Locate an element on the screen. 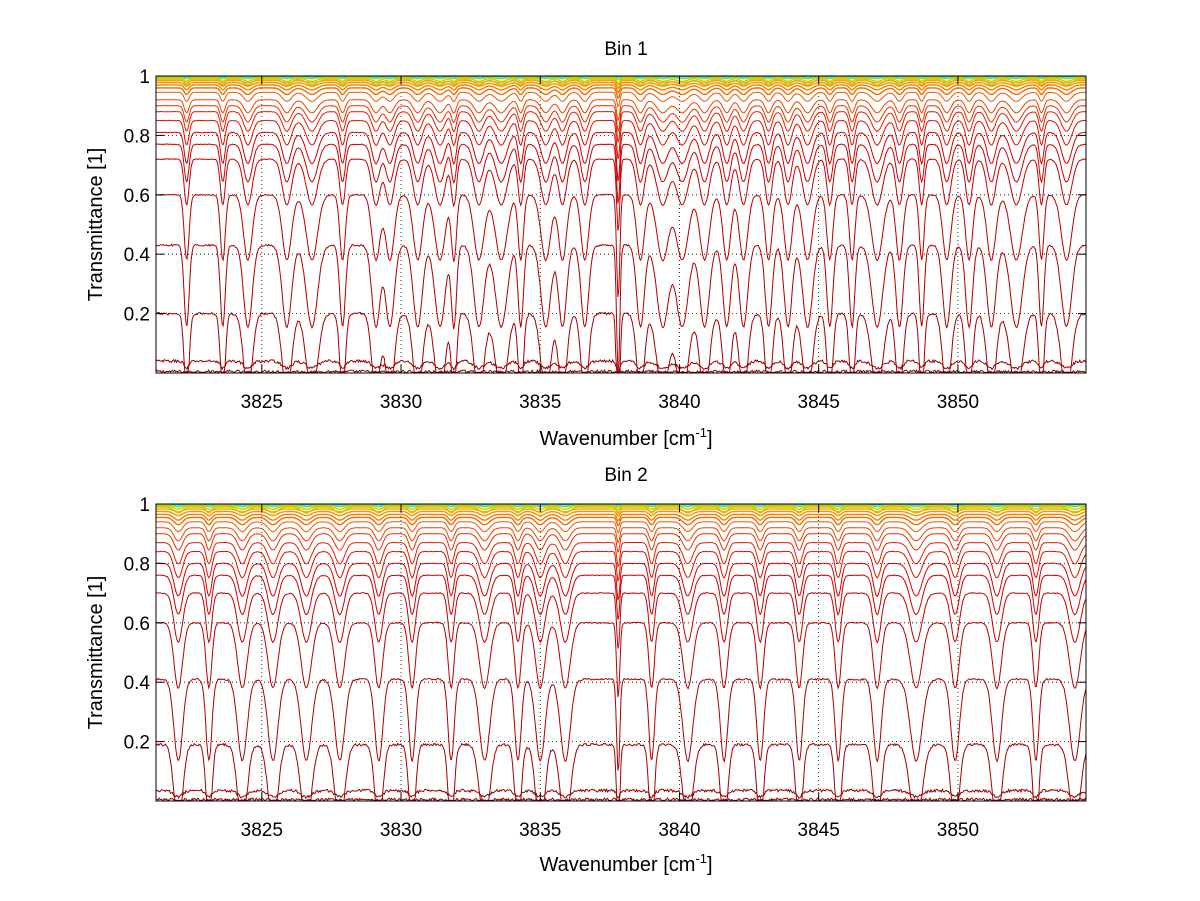 The image size is (1200, 901). chart-title: Bin 2 is located at coordinates (625, 475).